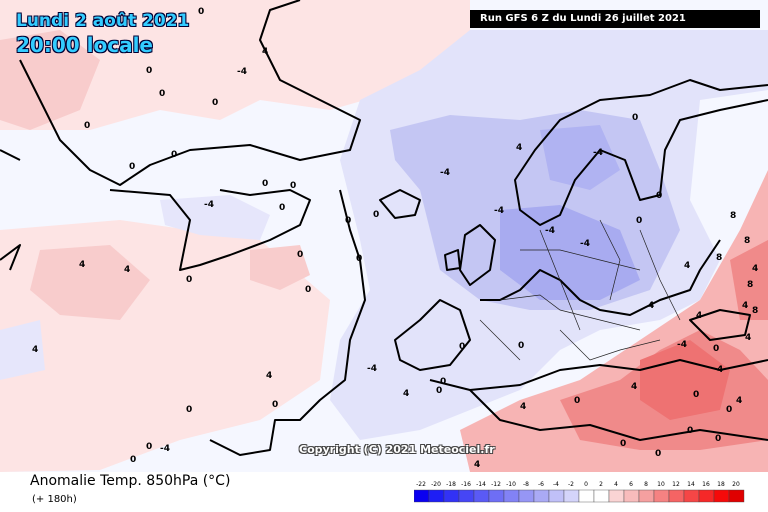 Image resolution: width=768 pixels, height=512 pixels. Describe the element at coordinates (22, 350) in the screenshot. I see `anomaly-light-cold-area` at that location.